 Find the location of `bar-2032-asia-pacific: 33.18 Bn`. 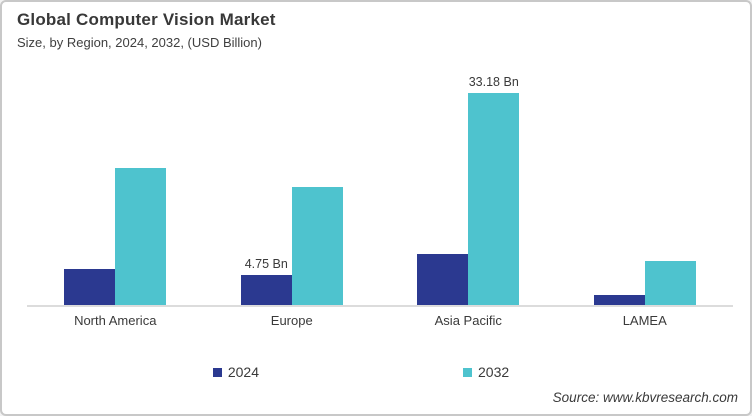

bar-2032-asia-pacific: 33.18 Bn is located at coordinates (494, 190).